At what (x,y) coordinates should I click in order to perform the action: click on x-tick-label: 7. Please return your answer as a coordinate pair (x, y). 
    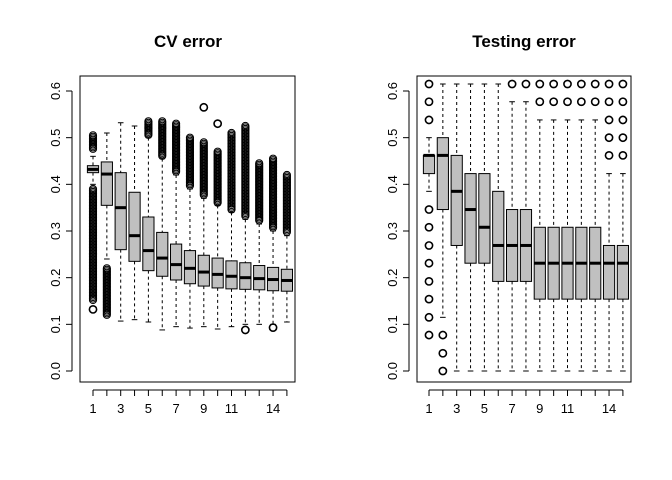
    Looking at the image, I should click on (511, 408).